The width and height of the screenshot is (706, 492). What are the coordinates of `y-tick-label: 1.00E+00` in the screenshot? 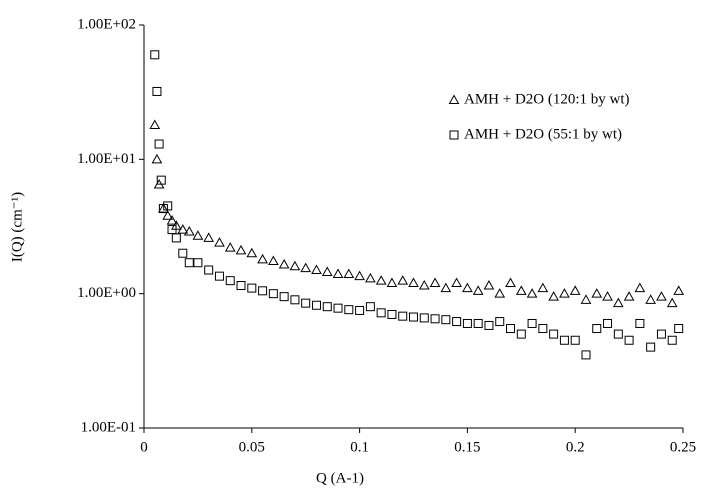 It's located at (106, 293).